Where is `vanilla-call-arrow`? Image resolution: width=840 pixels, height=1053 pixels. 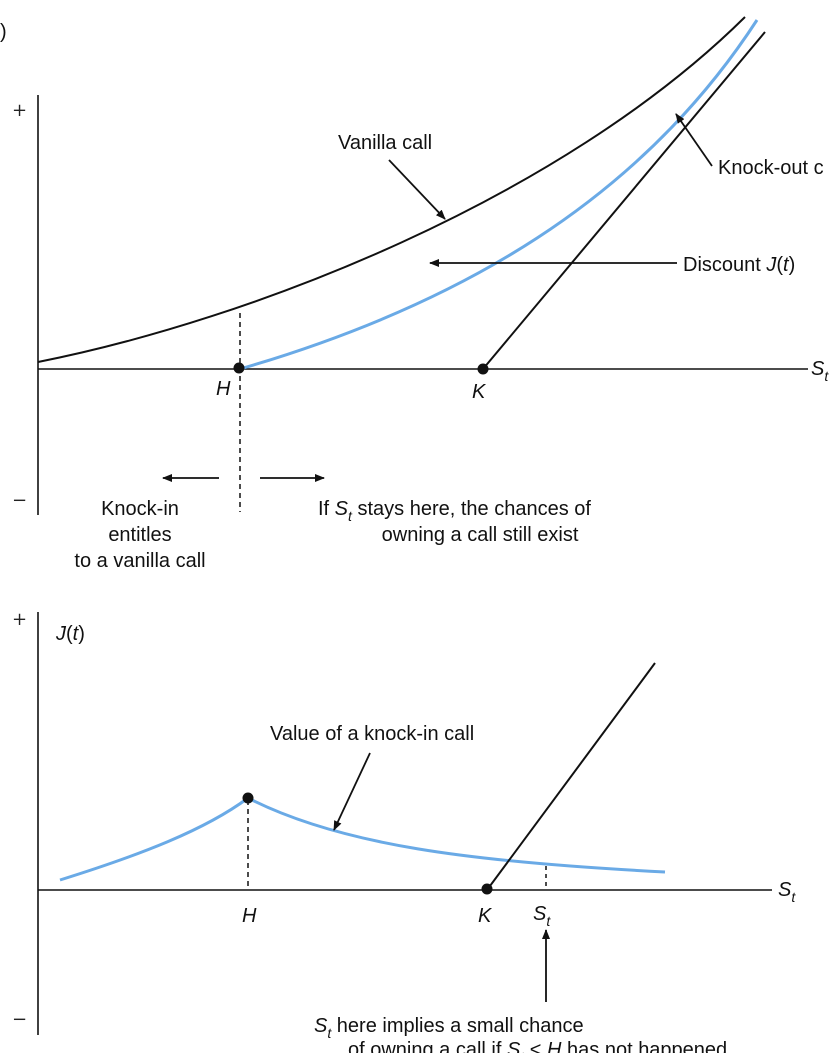 vanilla-call-arrow is located at coordinates (417, 189).